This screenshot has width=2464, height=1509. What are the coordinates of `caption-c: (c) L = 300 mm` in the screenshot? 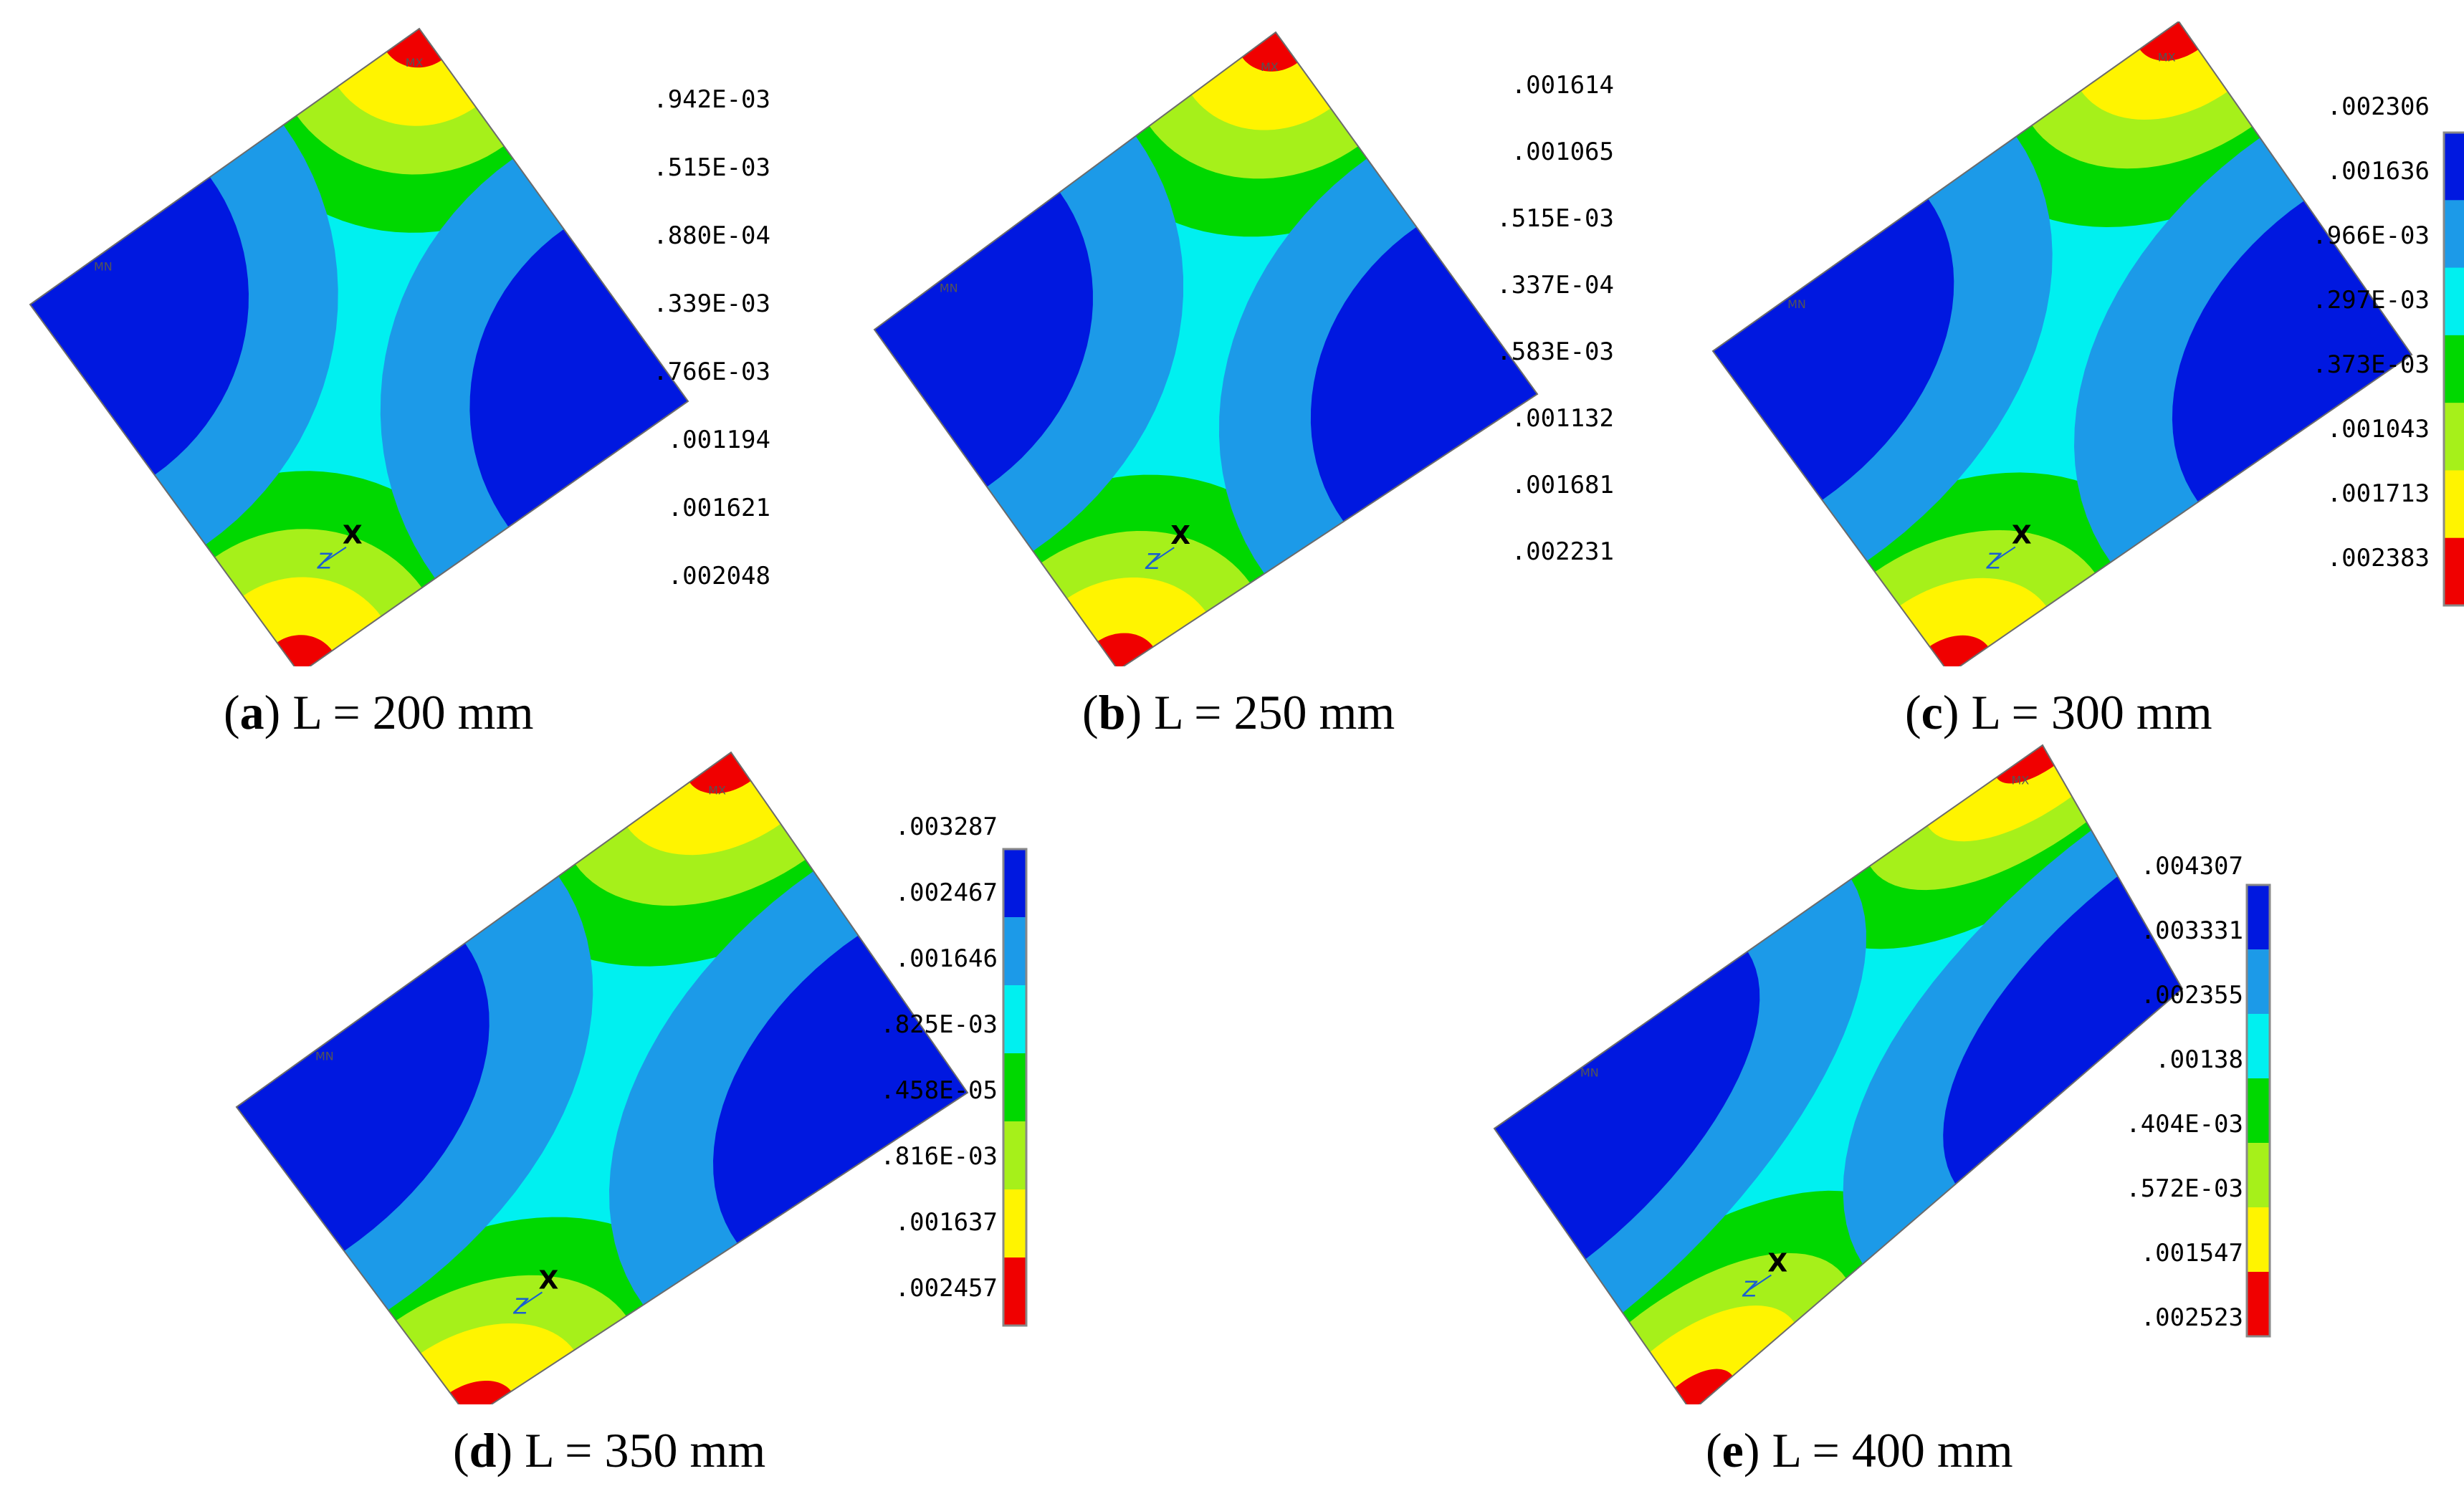 It's located at (2058, 712).